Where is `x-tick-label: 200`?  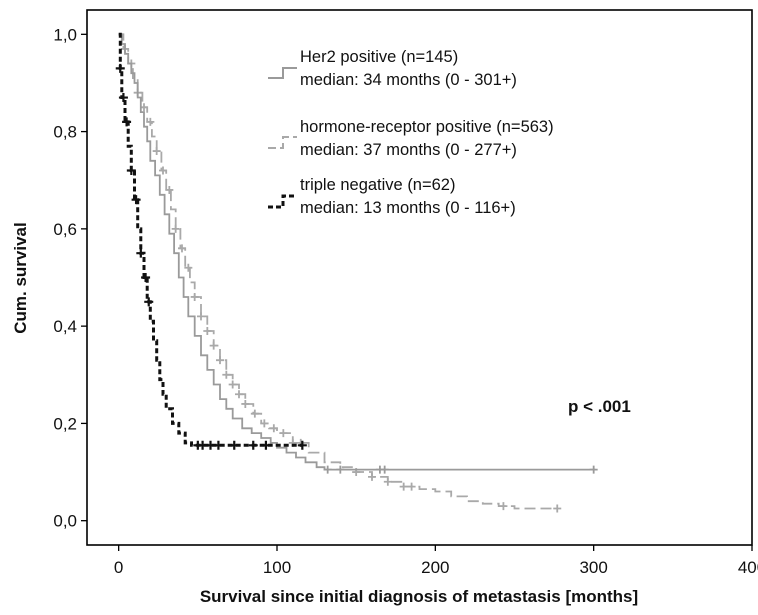
x-tick-label: 200 is located at coordinates (435, 567).